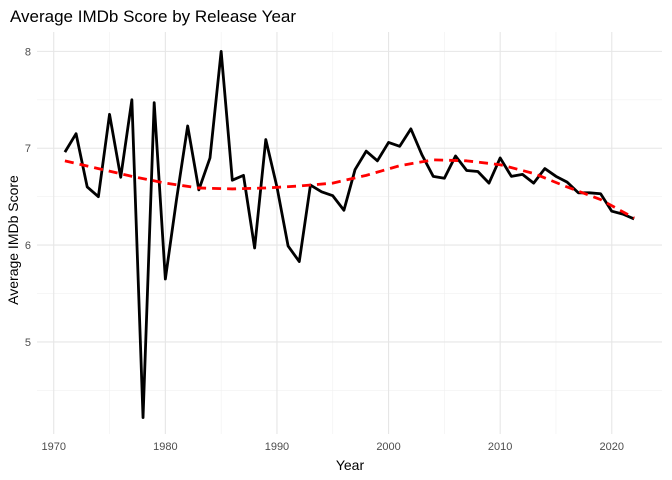 Image resolution: width=672 pixels, height=480 pixels. I want to click on y-tick-label: 7, so click(28, 149).